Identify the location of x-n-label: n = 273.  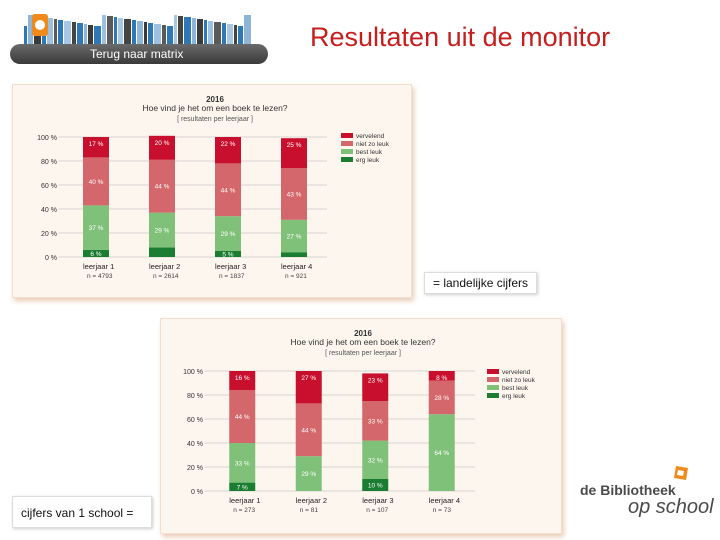
(244, 510).